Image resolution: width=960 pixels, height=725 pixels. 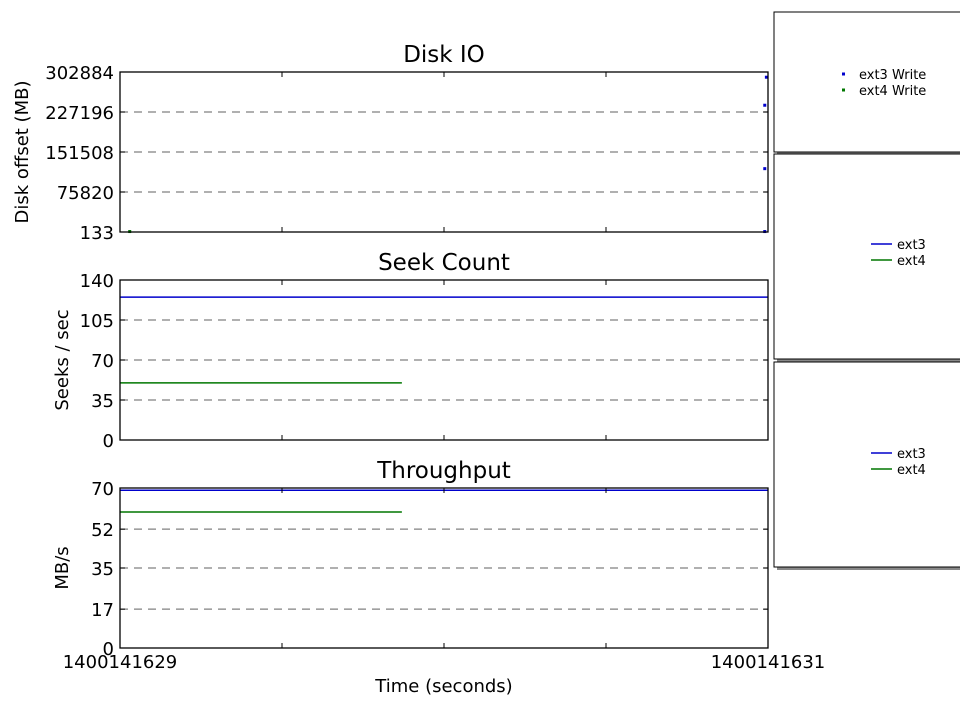 What do you see at coordinates (444, 263) in the screenshot?
I see `chart-title: Seek Count` at bounding box center [444, 263].